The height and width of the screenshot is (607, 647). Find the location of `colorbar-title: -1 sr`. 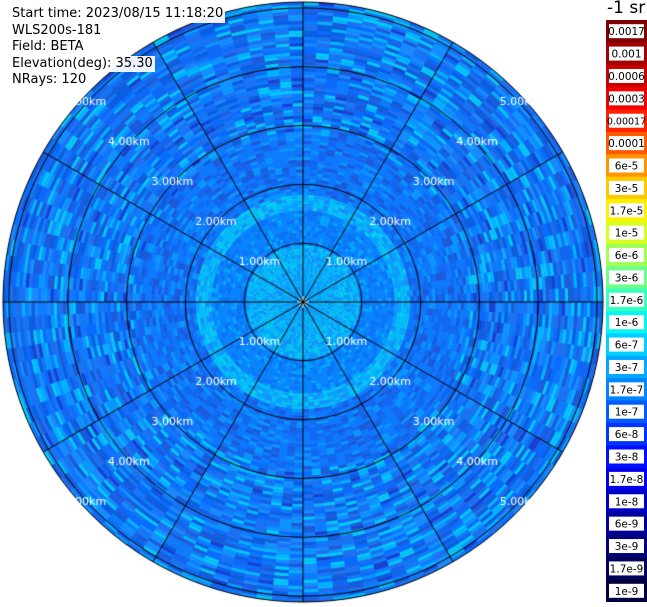

colorbar-title: -1 sr is located at coordinates (626, 9).